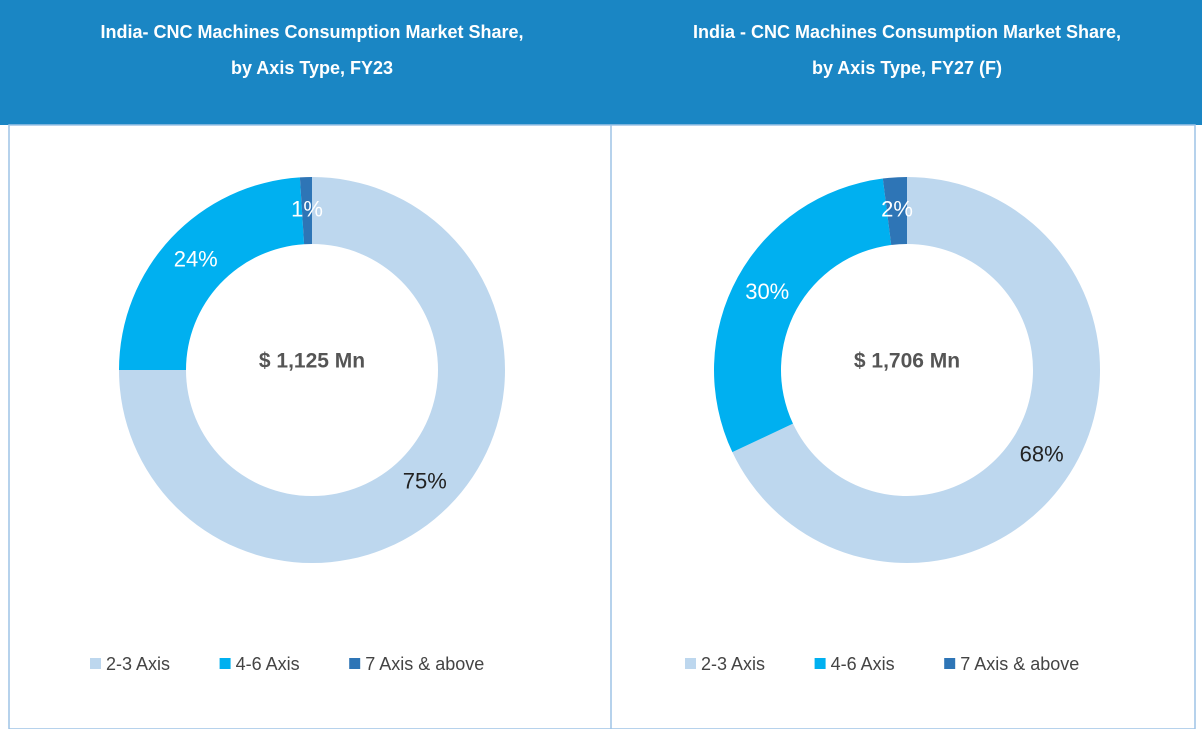  I want to click on center-label: $ 1,125 Mn, so click(312, 361).